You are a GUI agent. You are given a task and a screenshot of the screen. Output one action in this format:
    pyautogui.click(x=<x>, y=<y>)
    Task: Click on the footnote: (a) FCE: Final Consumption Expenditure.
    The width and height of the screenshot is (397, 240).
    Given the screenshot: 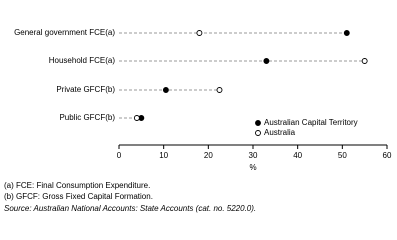 What is the action you would take?
    pyautogui.click(x=77, y=185)
    